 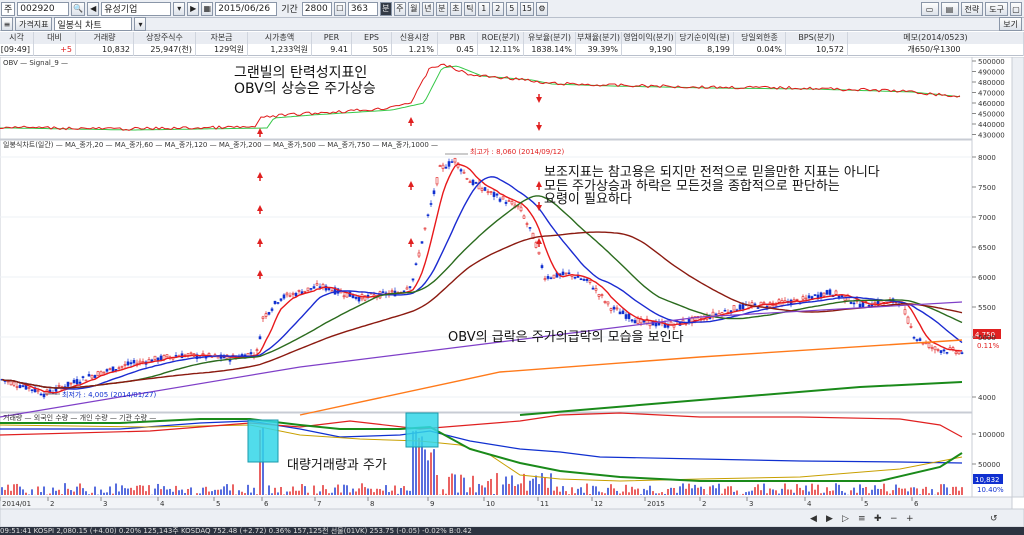 What do you see at coordinates (7, 24) in the screenshot?
I see `menu-icon: ≡` at bounding box center [7, 24].